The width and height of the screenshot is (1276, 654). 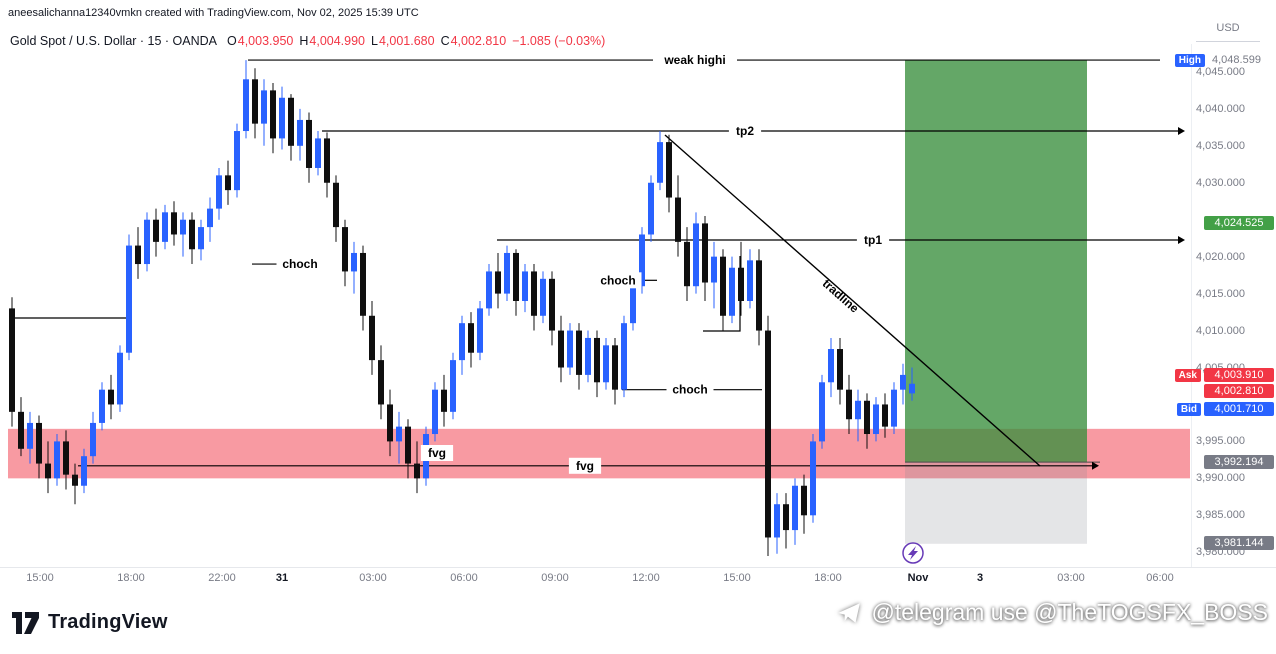 I want to click on choch-3-left-label-bg, so click(x=690, y=389).